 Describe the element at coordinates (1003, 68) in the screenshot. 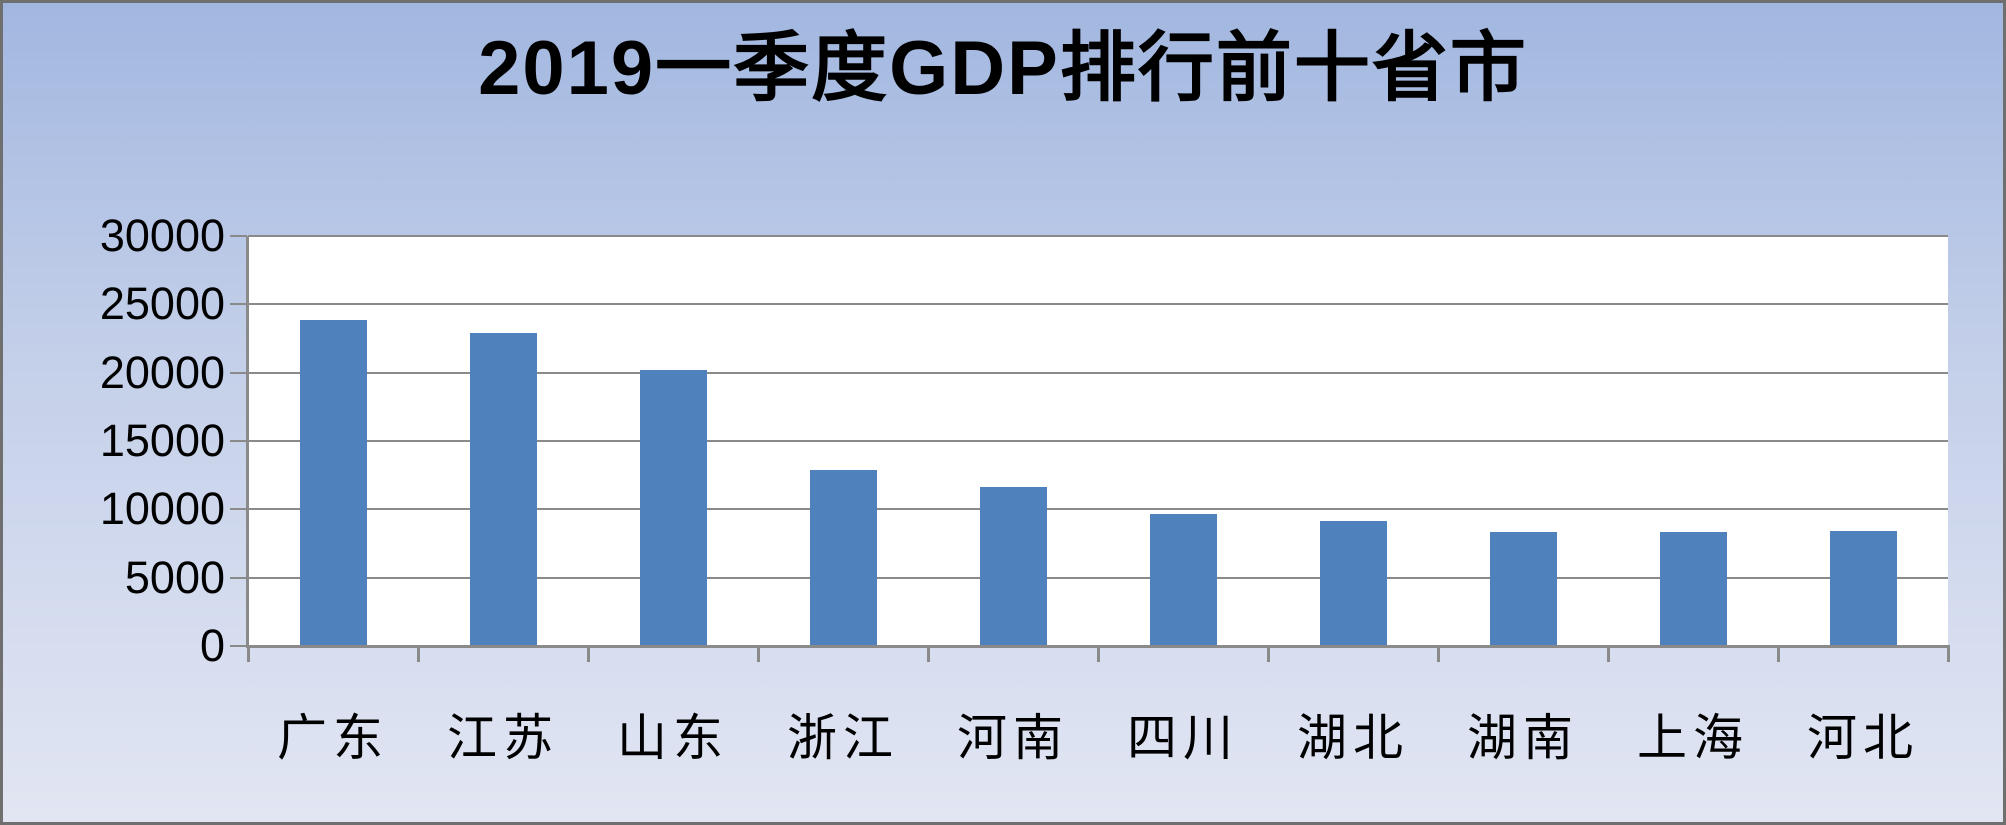

I see `chart-title: 2019一季度GDP排行前十省市` at that location.